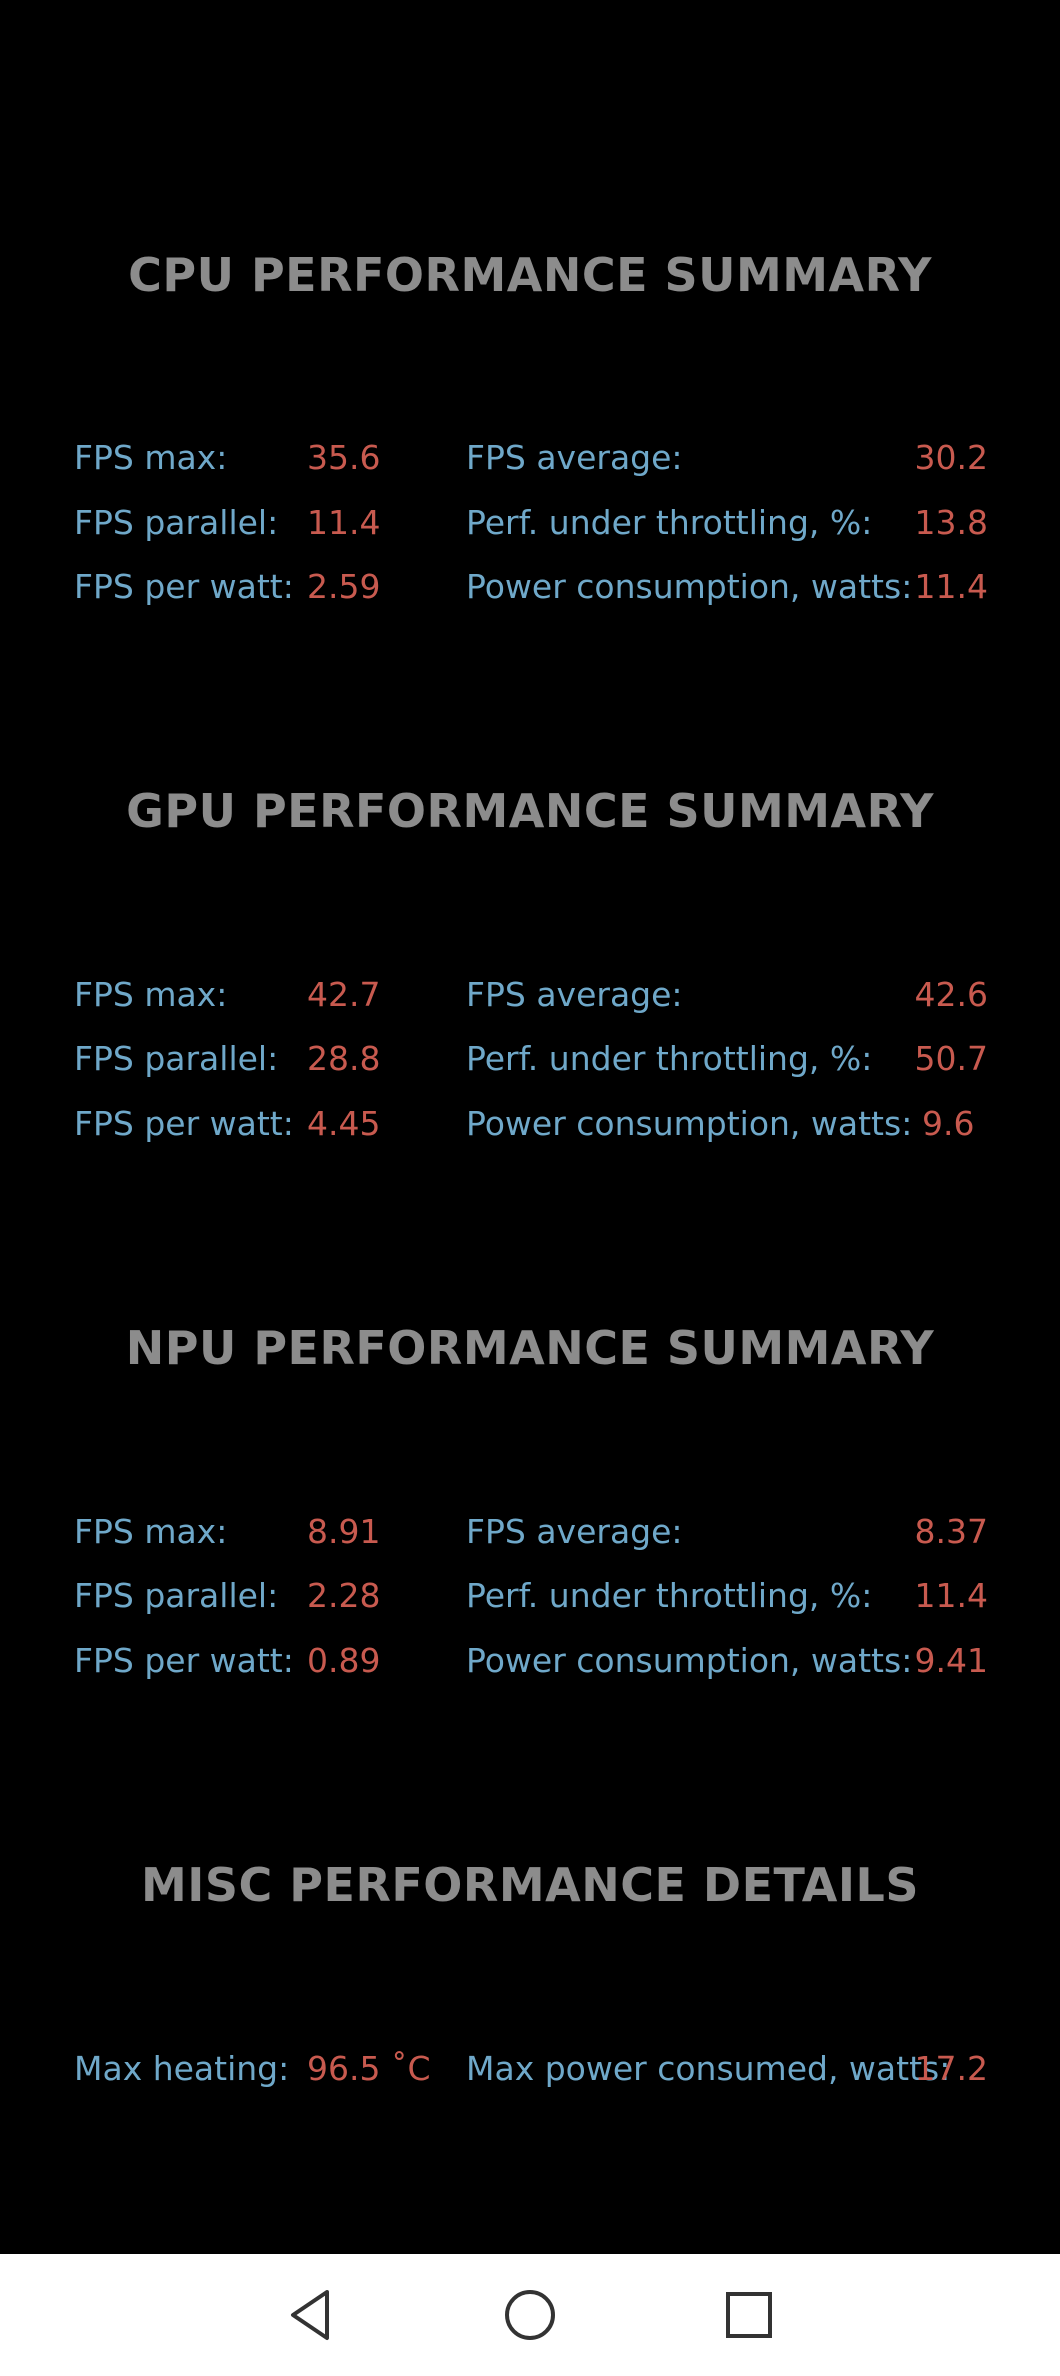 The width and height of the screenshot is (1060, 2376). Describe the element at coordinates (530, 275) in the screenshot. I see `section-title: CPU PERFORMANCE SUMMARY` at that location.